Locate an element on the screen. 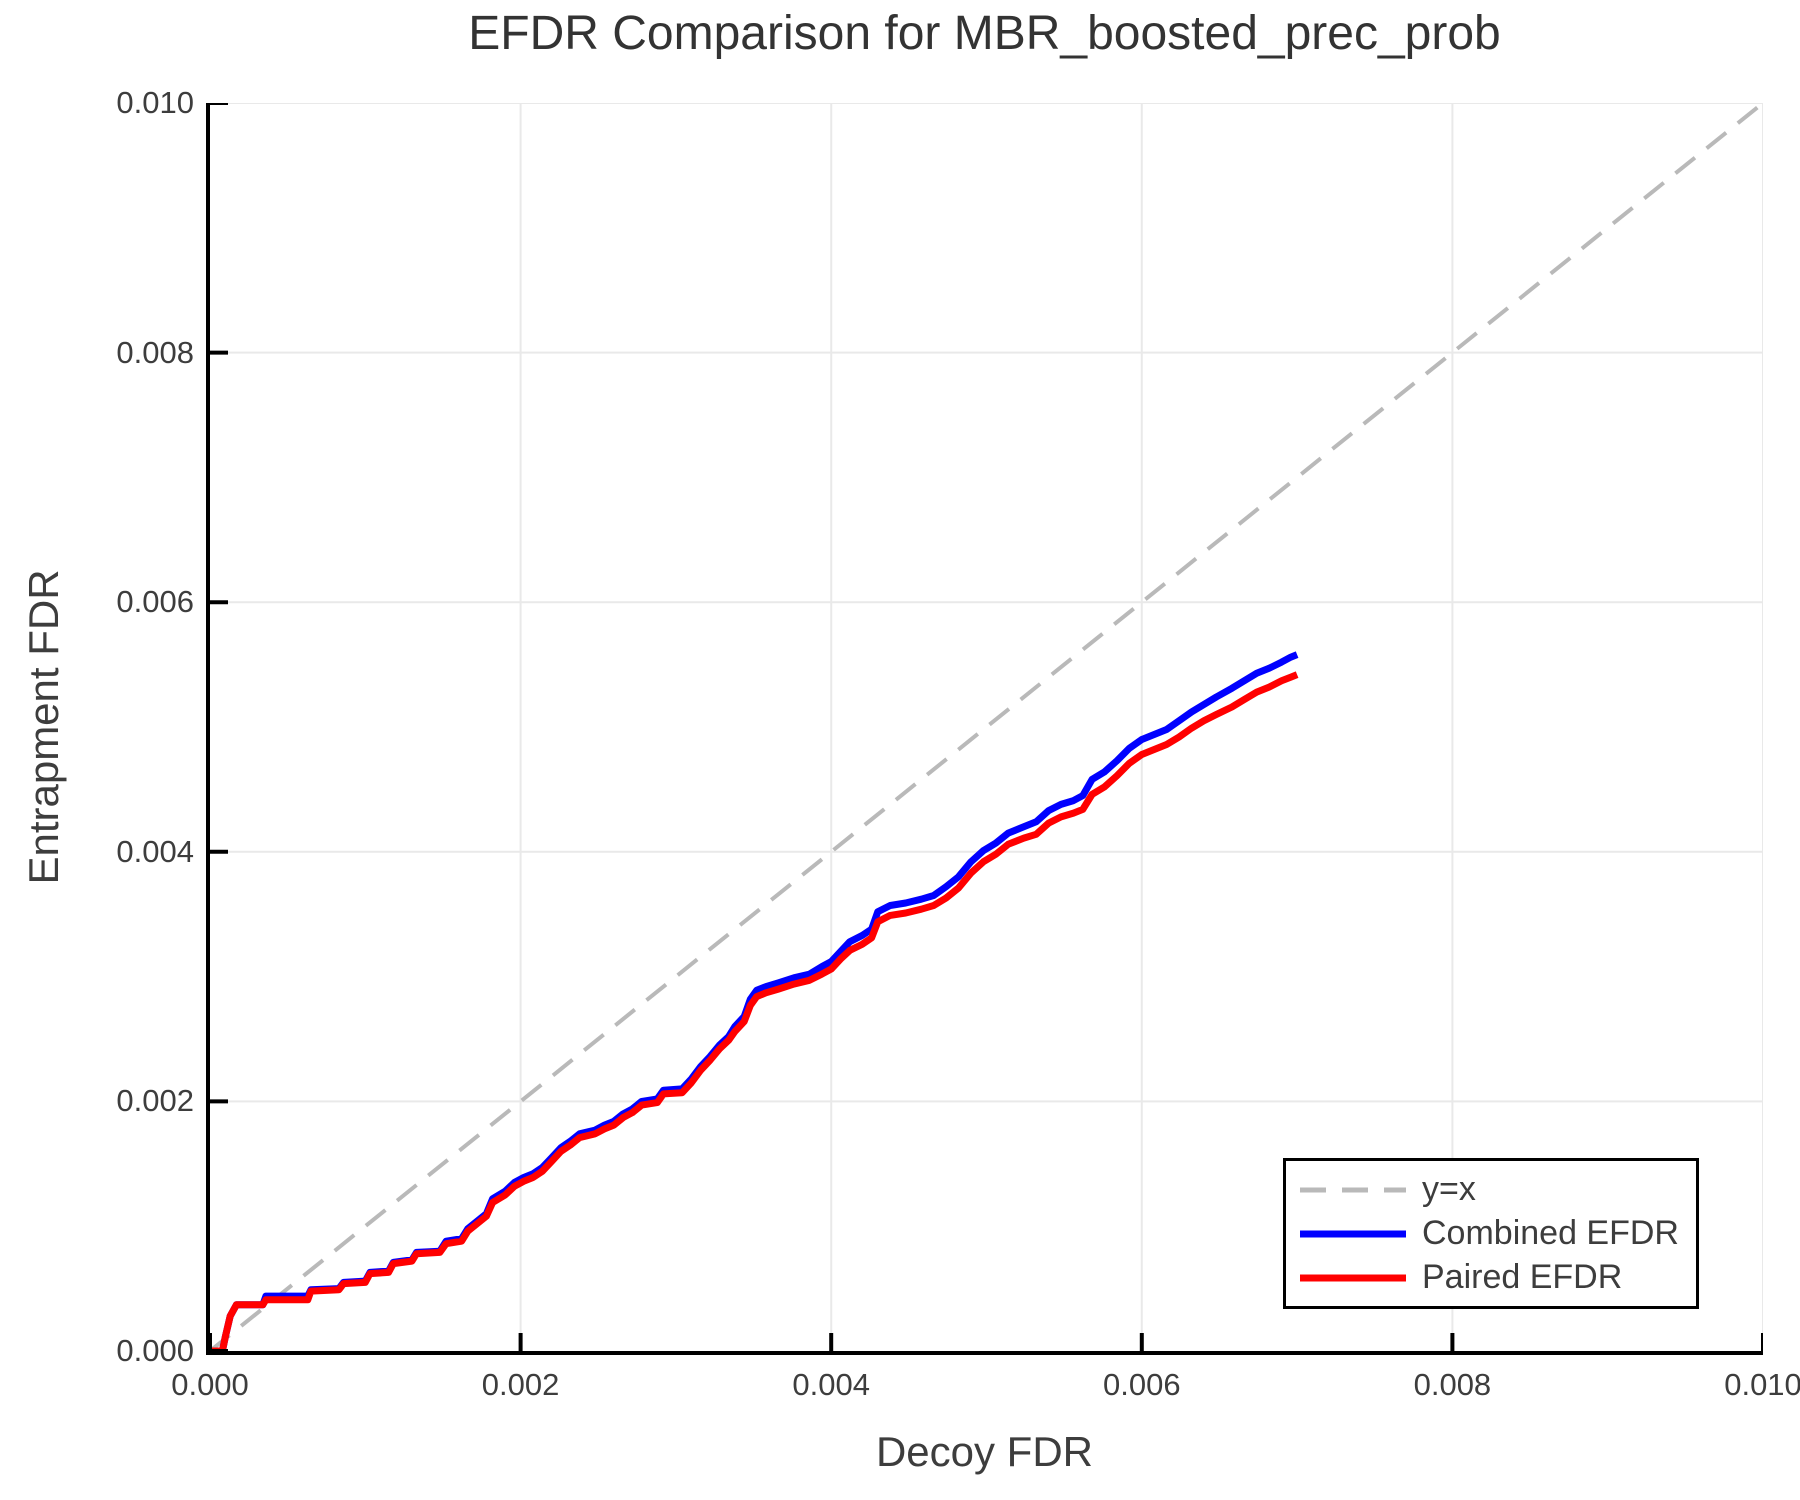 This screenshot has width=1800, height=1500. y-tick-label: 0.006 is located at coordinates (155, 602).